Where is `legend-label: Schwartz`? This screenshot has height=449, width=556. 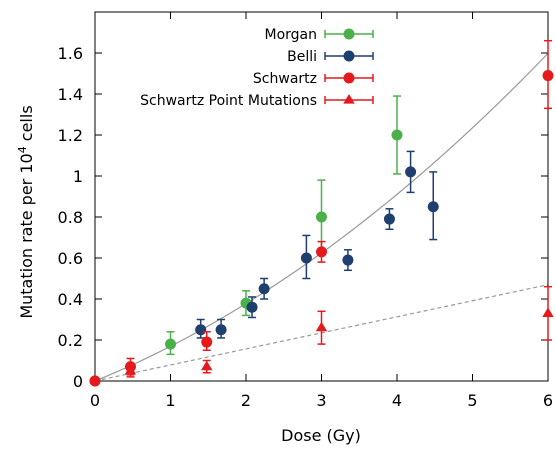
legend-label: Schwartz is located at coordinates (285, 79).